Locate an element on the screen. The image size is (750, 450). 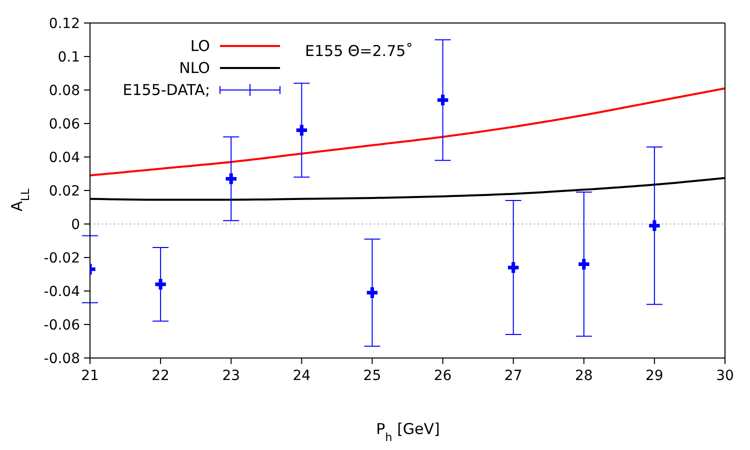
y-tick-label: 0.08 is located at coordinates (64, 90).